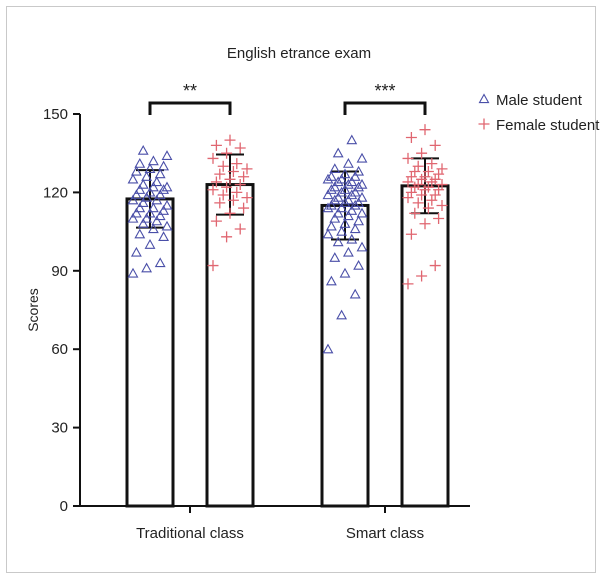  Describe the element at coordinates (190, 533) in the screenshot. I see `x-tick-label-0: Traditional class` at that location.